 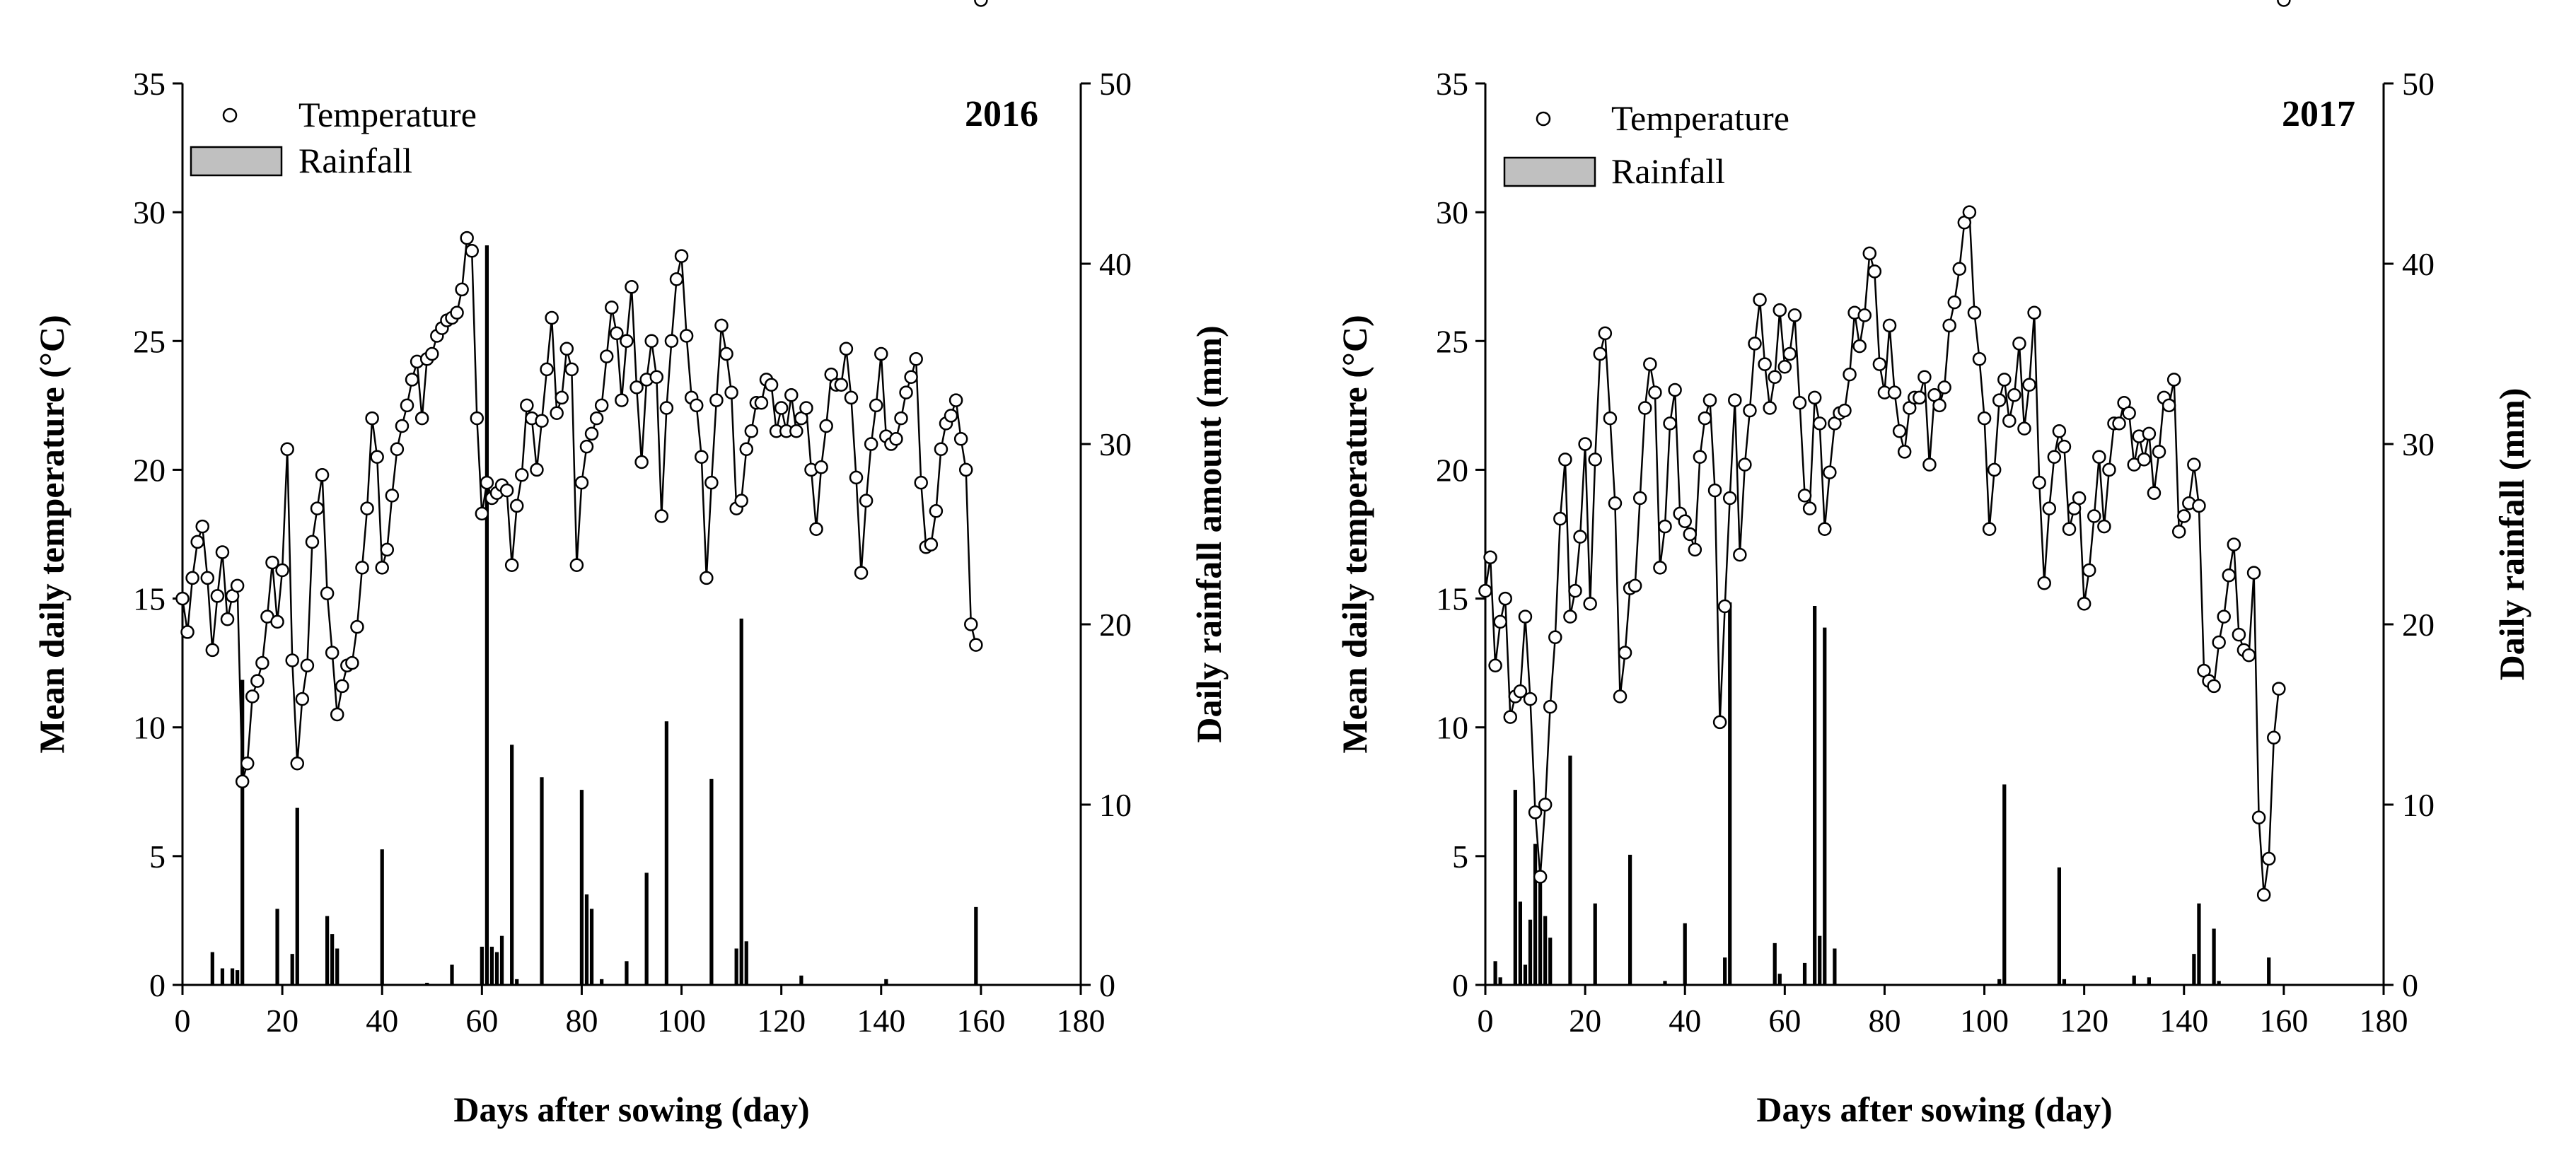 I want to click on x-tick-label: 20, so click(x=282, y=1021).